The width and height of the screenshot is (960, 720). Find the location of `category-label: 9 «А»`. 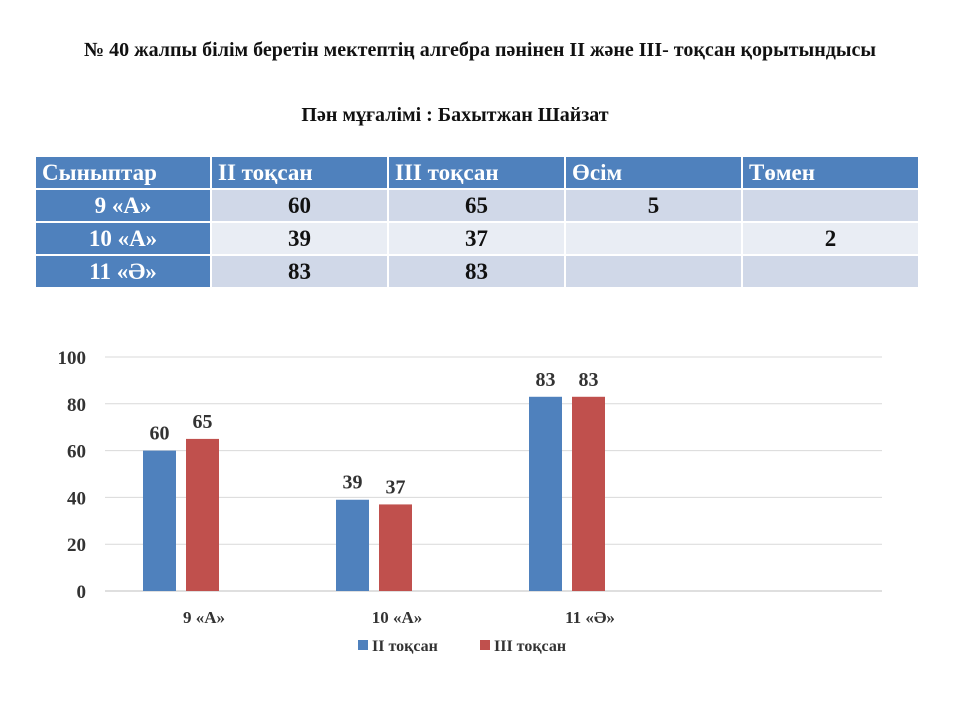

category-label: 9 «А» is located at coordinates (204, 617).